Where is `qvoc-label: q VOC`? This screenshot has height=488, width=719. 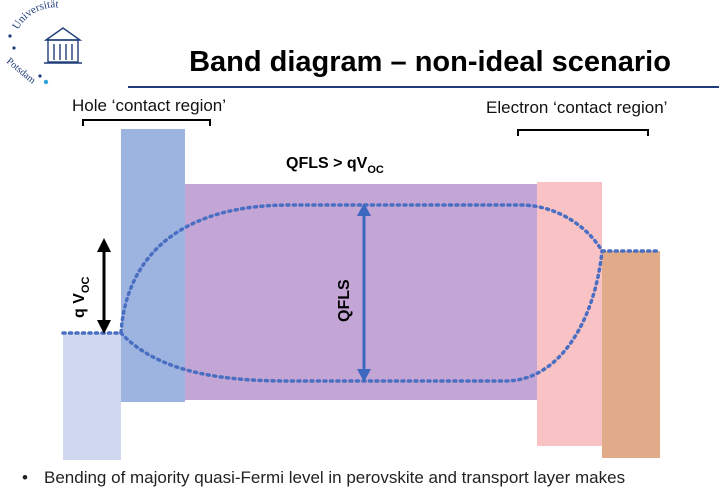
qvoc-label: q VOC is located at coordinates (81, 297).